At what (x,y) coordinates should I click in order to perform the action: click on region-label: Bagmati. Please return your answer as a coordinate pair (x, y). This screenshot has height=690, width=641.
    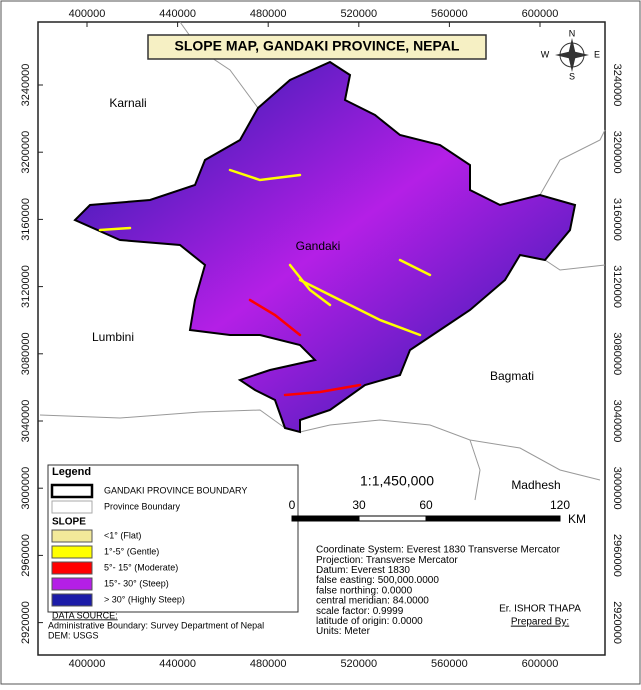
    Looking at the image, I should click on (512, 376).